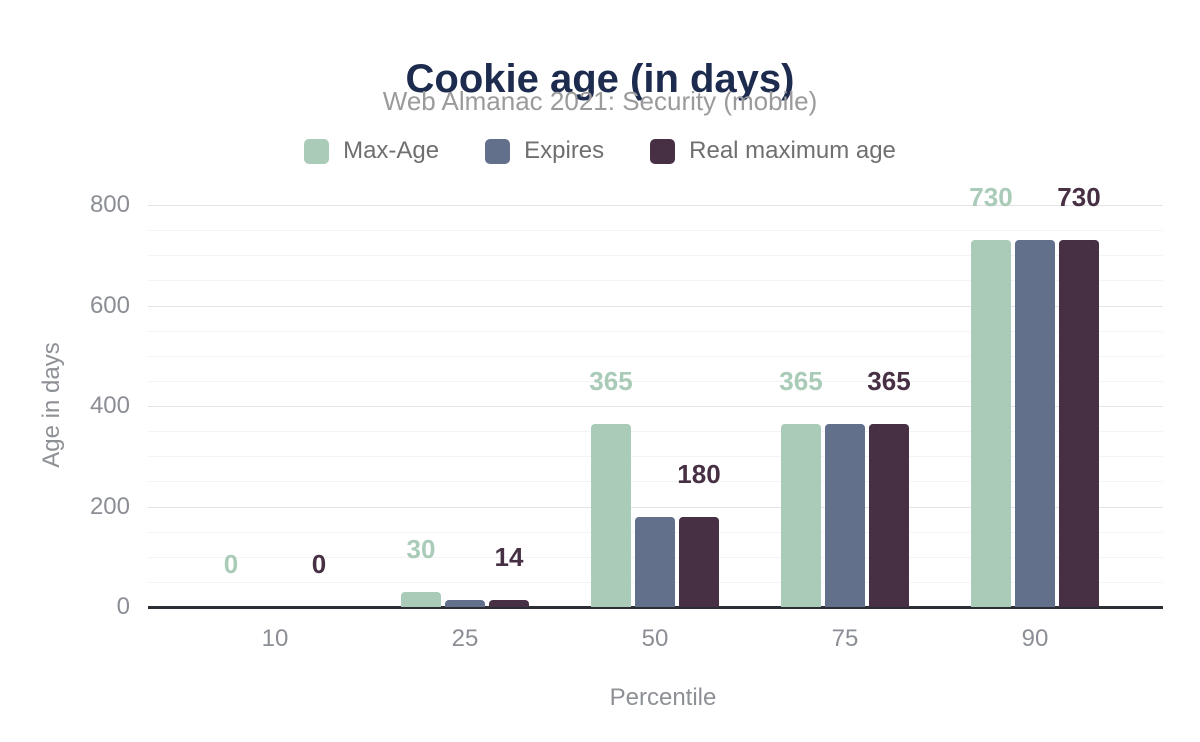 Image resolution: width=1200 pixels, height=742 pixels. Describe the element at coordinates (109, 506) in the screenshot. I see `y-axis-tick-label: 200` at that location.